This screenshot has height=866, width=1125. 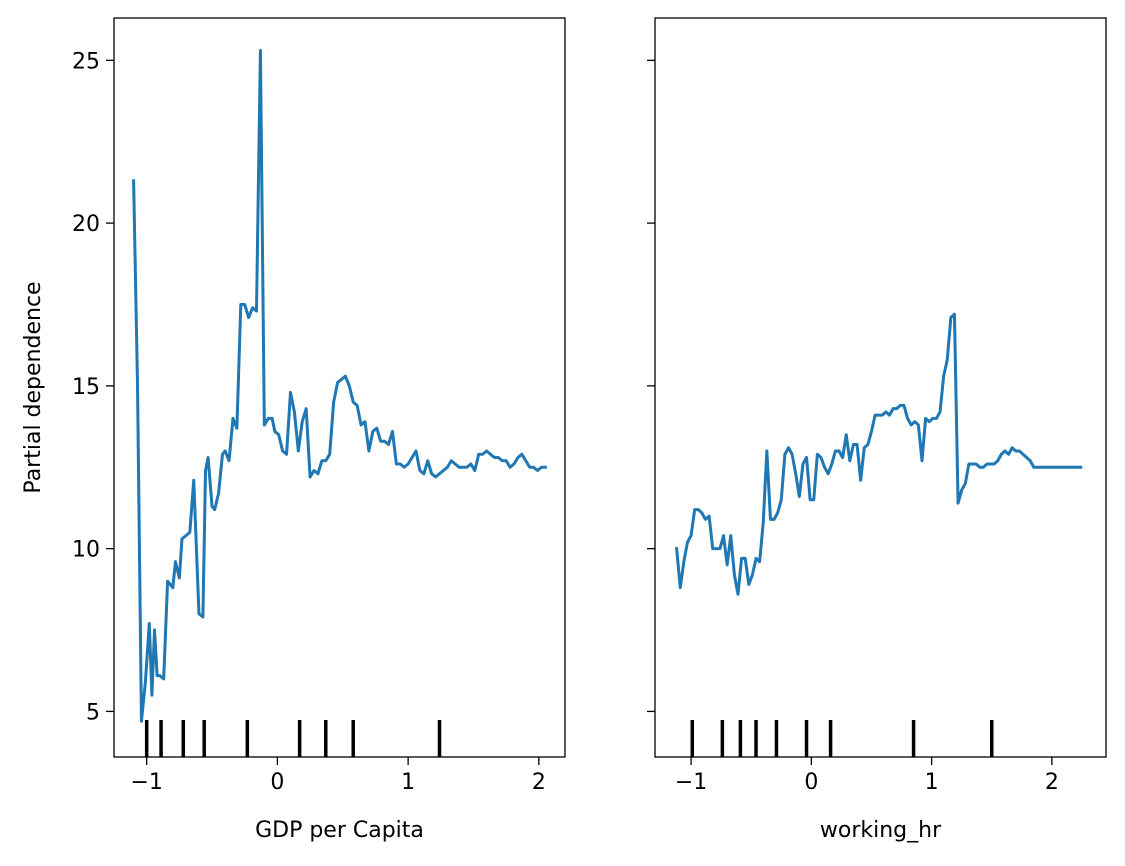 I want to click on y-tick-label: 10, so click(x=86, y=550).